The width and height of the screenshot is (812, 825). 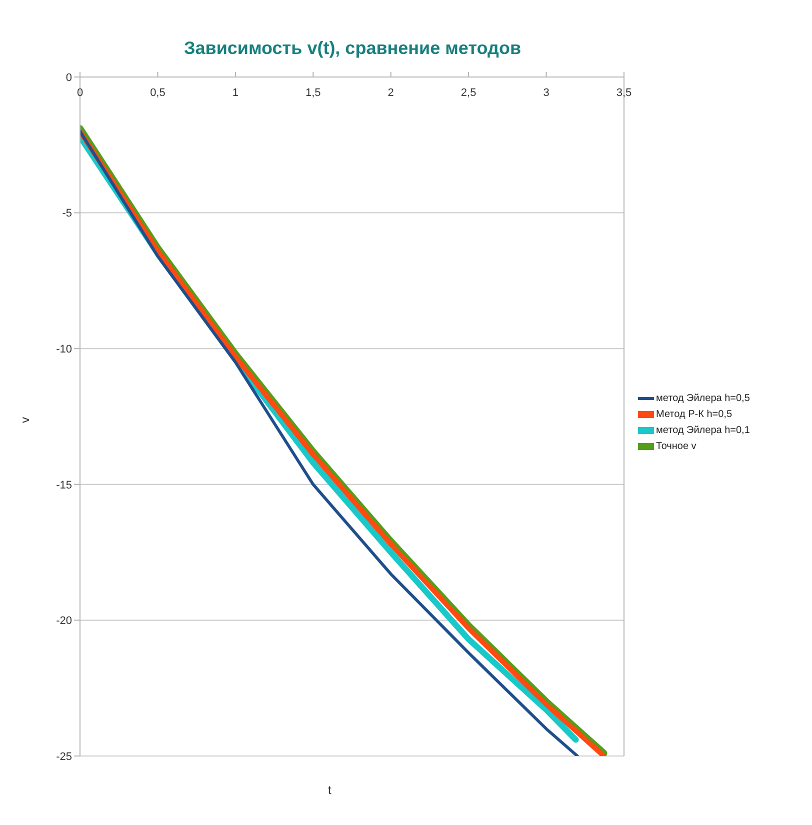 I want to click on y-axis-title: v, so click(x=25, y=420).